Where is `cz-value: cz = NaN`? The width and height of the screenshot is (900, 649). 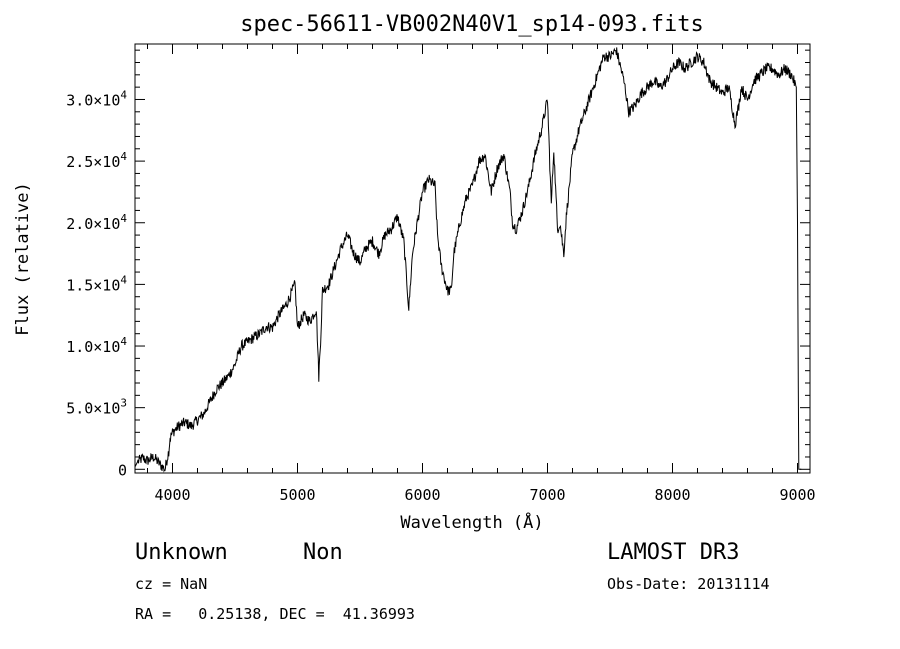
cz-value: cz = NaN is located at coordinates (171, 584).